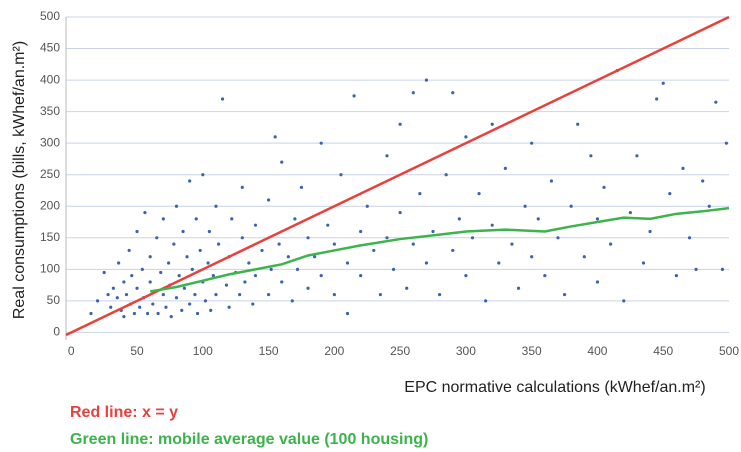 The width and height of the screenshot is (741, 452). Describe the element at coordinates (50, 79) in the screenshot. I see `y-tick-label: 400` at that location.